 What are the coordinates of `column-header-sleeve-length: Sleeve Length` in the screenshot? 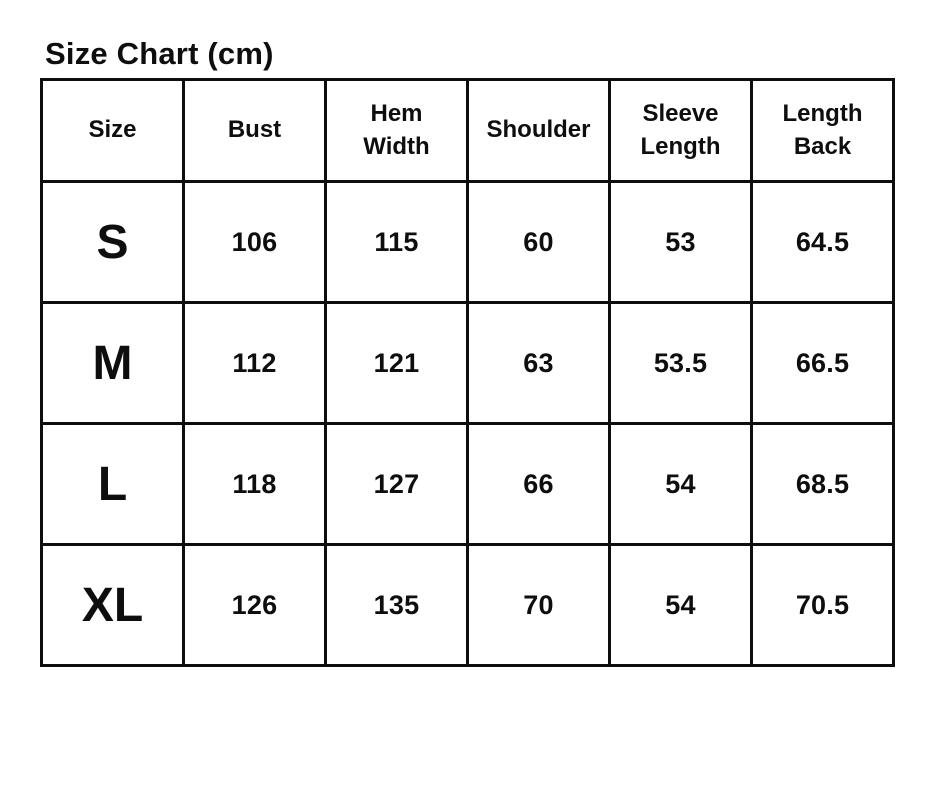 It's located at (680, 130).